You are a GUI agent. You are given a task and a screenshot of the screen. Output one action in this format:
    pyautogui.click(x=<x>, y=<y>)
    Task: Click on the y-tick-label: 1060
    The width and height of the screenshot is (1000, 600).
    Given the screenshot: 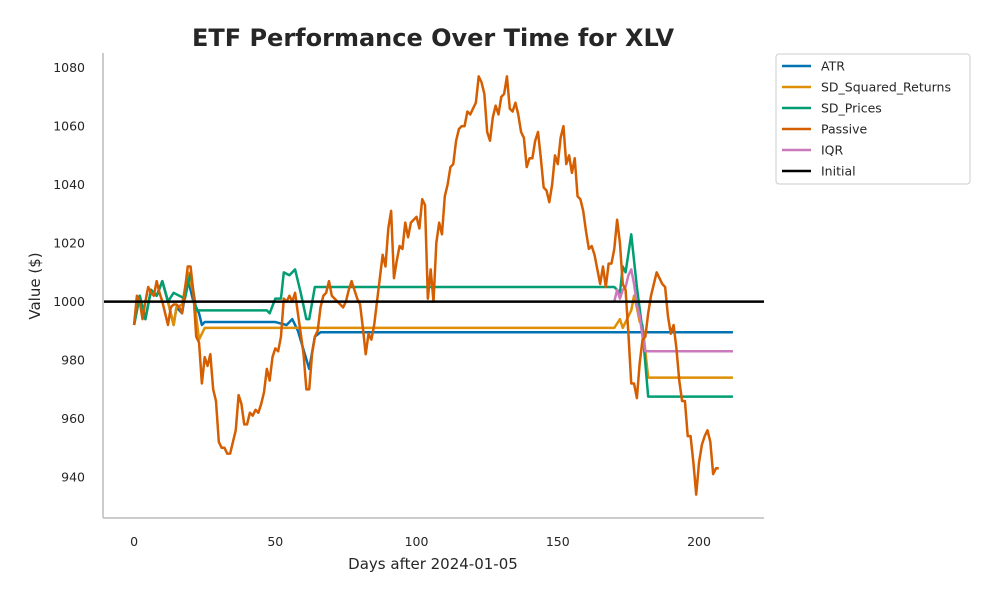 What is the action you would take?
    pyautogui.click(x=69, y=126)
    